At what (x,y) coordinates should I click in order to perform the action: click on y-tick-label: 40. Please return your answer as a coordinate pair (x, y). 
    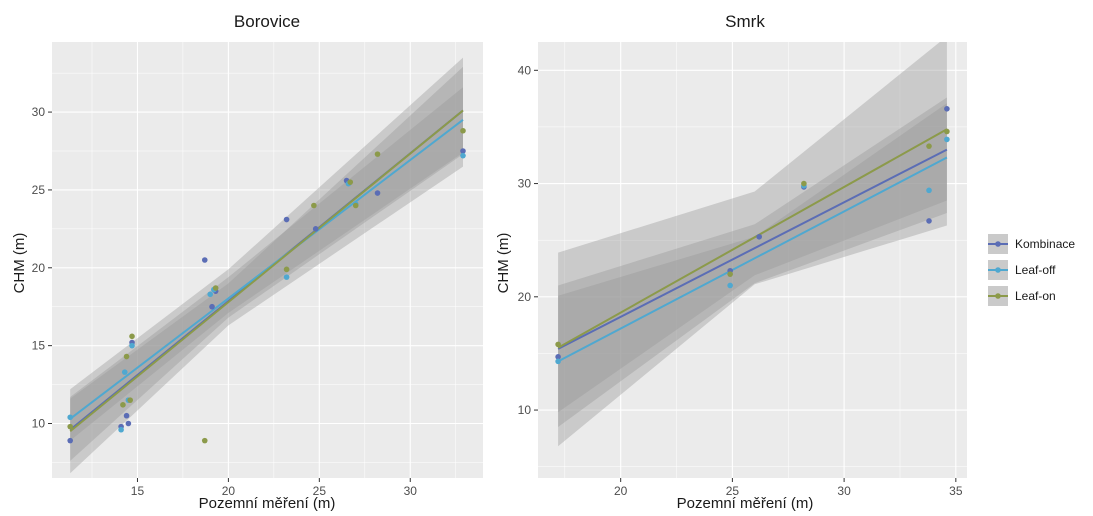
    Looking at the image, I should click on (525, 70).